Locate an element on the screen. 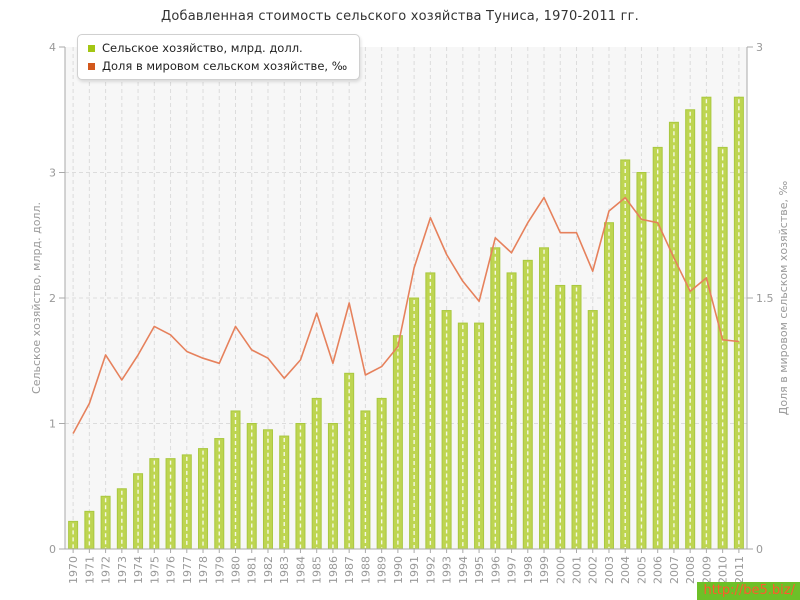  right-tick-label: 1.5 is located at coordinates (765, 298).